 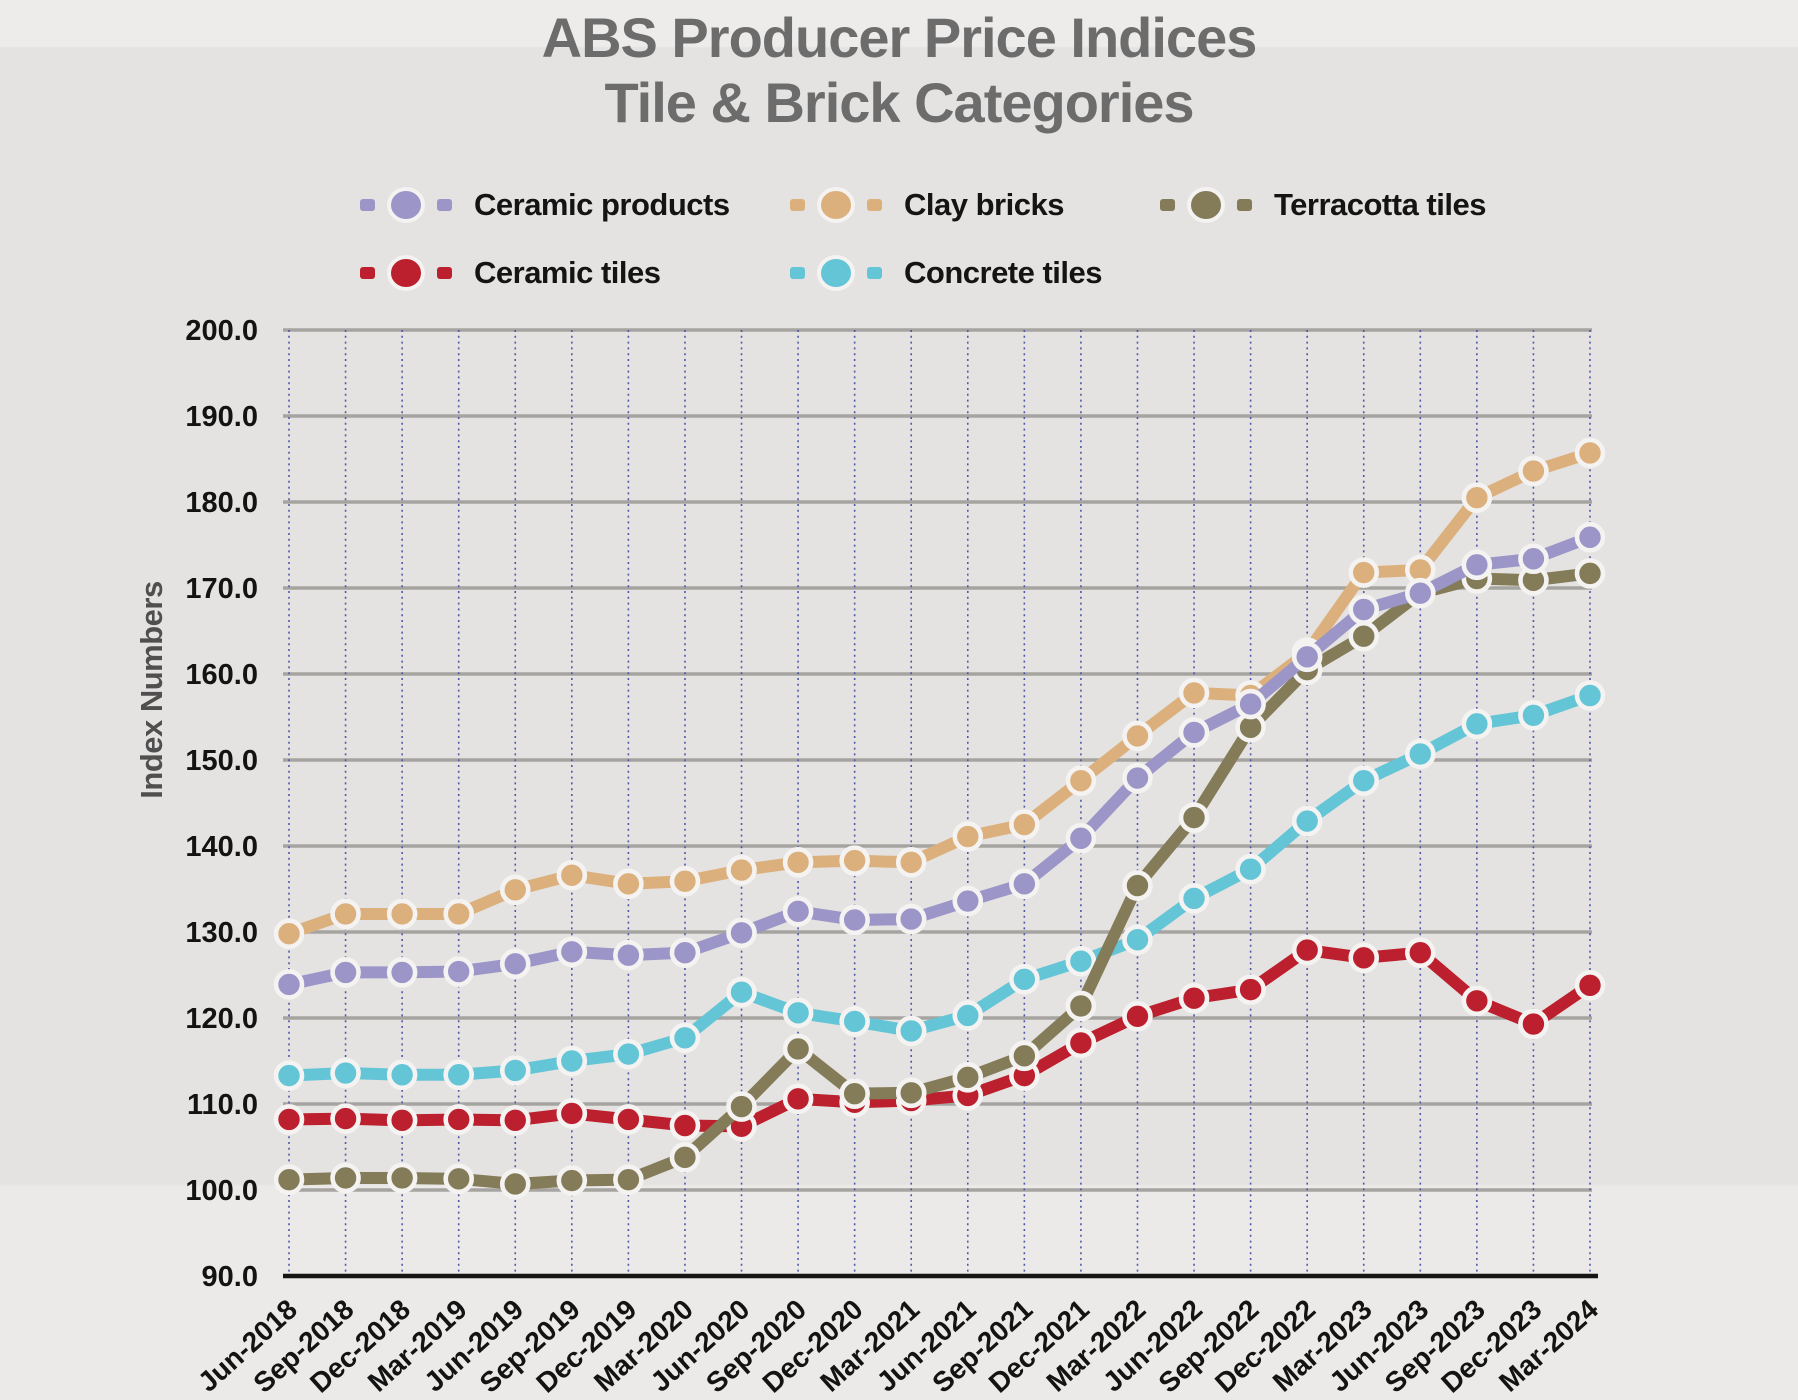 I want to click on data-point-concrete-tiles-sep-2019, so click(x=572, y=1061).